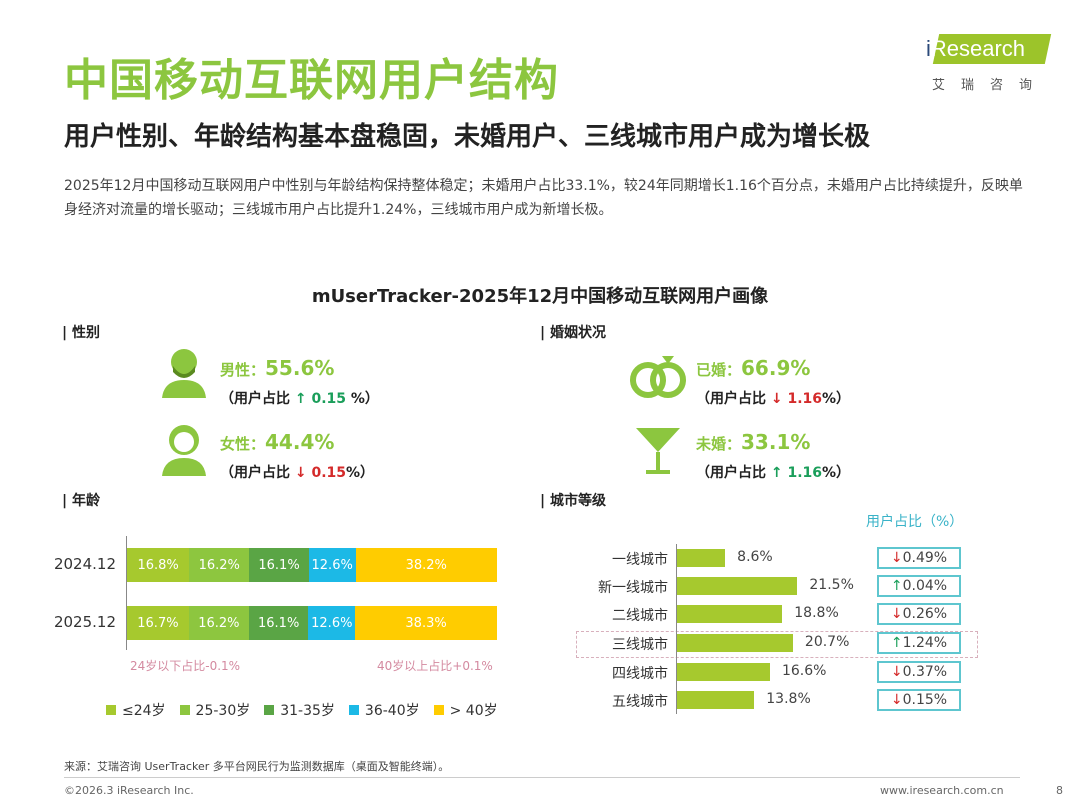  What do you see at coordinates (719, 444) in the screenshot?
I see `single-label: 未婚：` at bounding box center [719, 444].